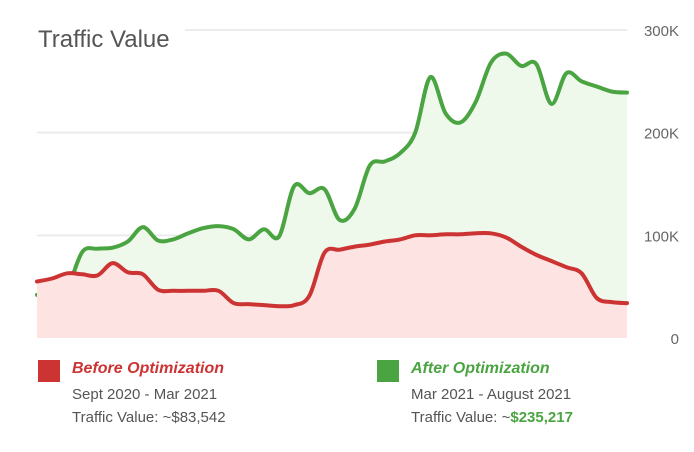 This screenshot has height=452, width=694. Describe the element at coordinates (661, 31) in the screenshot. I see `y-tick-label: 300K` at that location.